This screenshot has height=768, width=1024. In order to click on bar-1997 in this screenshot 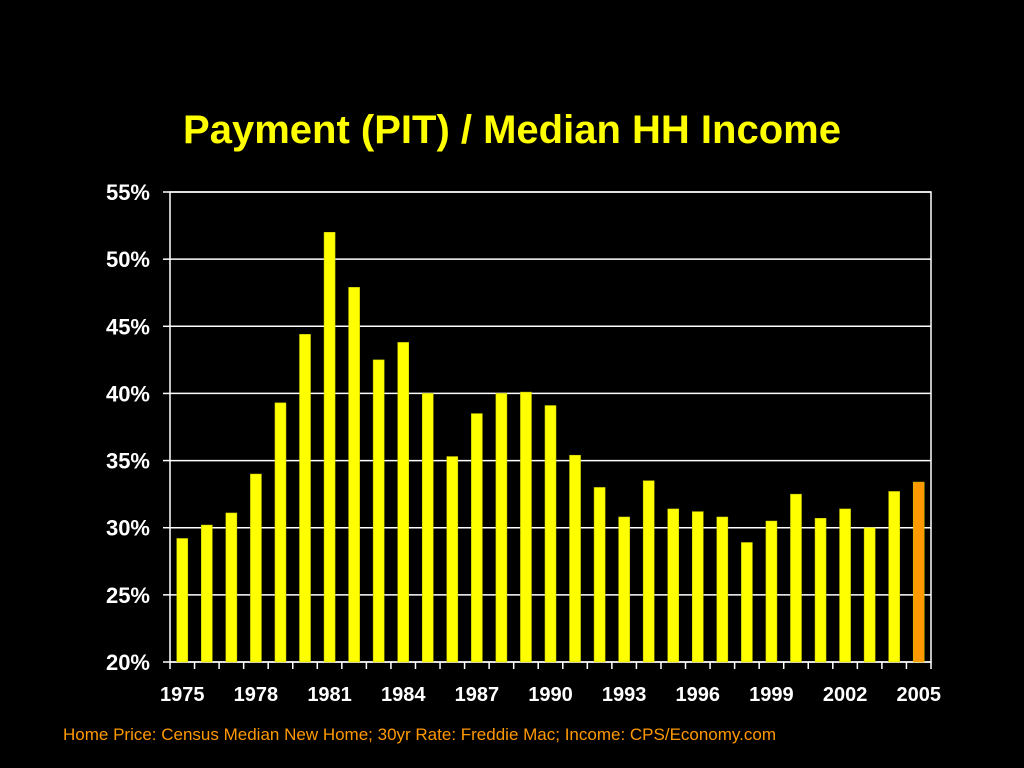, I will do `click(722, 589)`.